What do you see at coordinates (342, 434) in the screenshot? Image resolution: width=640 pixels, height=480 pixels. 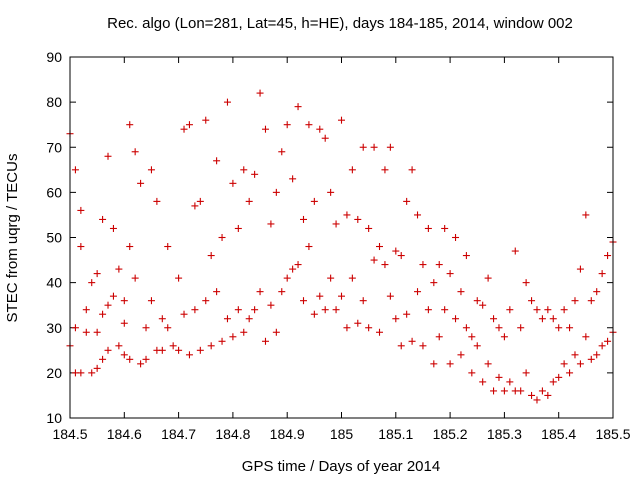 I see `x-tick-label: 185` at bounding box center [342, 434].